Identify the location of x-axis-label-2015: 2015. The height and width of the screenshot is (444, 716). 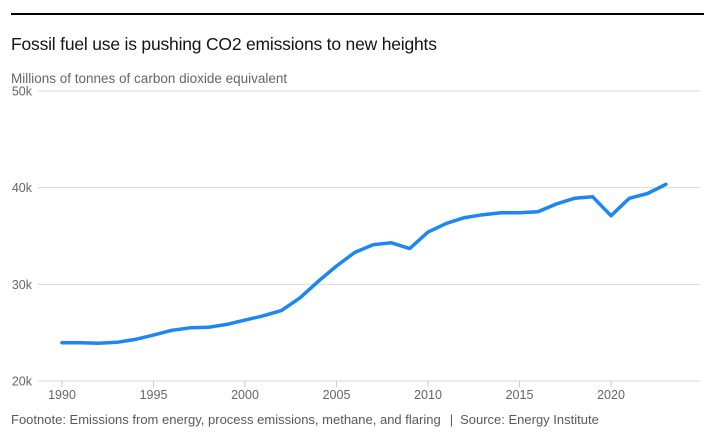
(520, 395).